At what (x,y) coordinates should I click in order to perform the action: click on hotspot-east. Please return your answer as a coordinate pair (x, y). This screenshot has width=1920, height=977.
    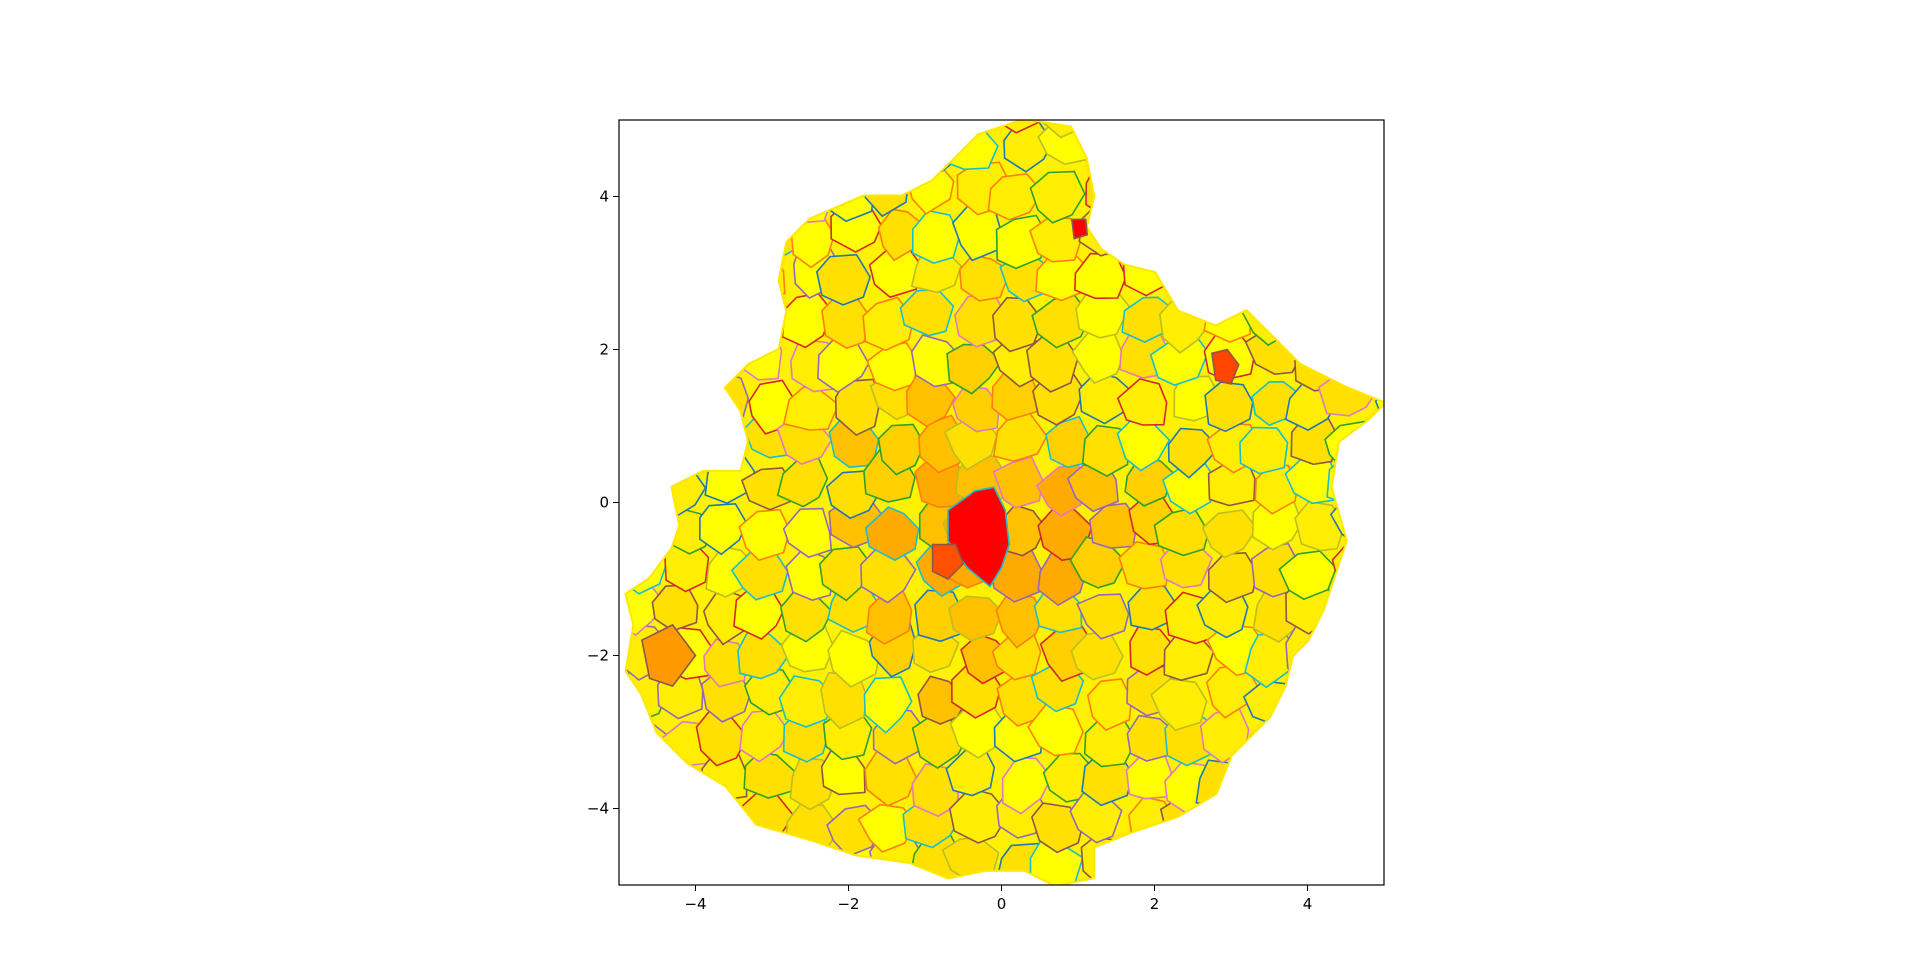
    Looking at the image, I should click on (1225, 366).